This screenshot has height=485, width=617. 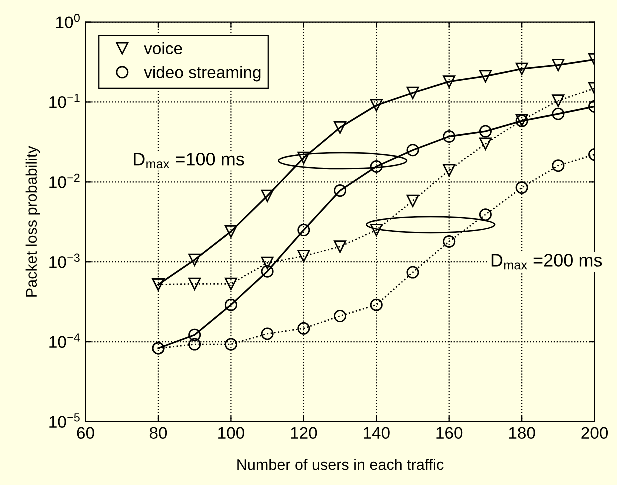 What do you see at coordinates (68, 21) in the screenshot?
I see `y-tick-label: 10$^{0}$` at bounding box center [68, 21].